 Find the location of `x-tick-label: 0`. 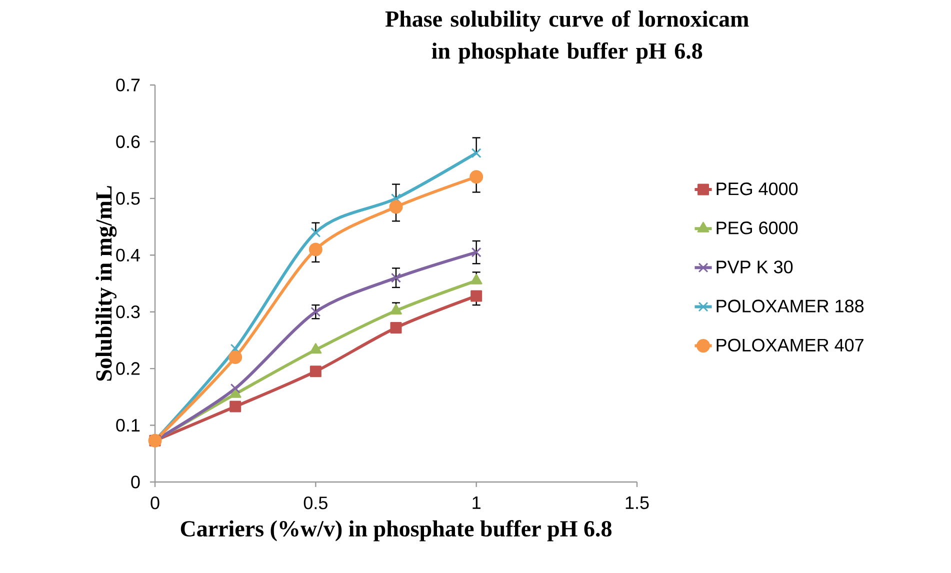

x-tick-label: 0 is located at coordinates (155, 503).